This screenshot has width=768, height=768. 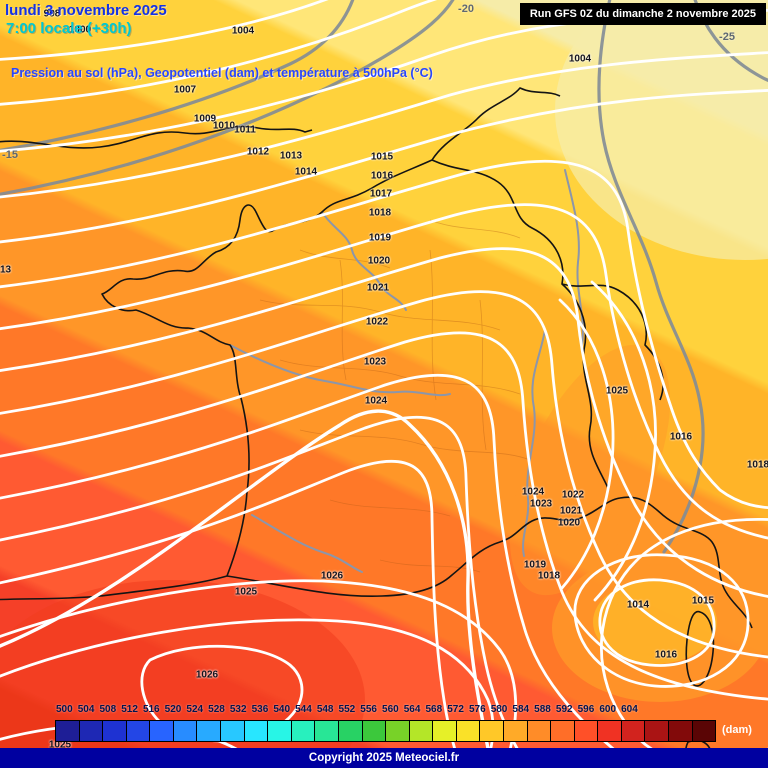 What do you see at coordinates (108, 709) in the screenshot?
I see `scale-value: 508` at bounding box center [108, 709].